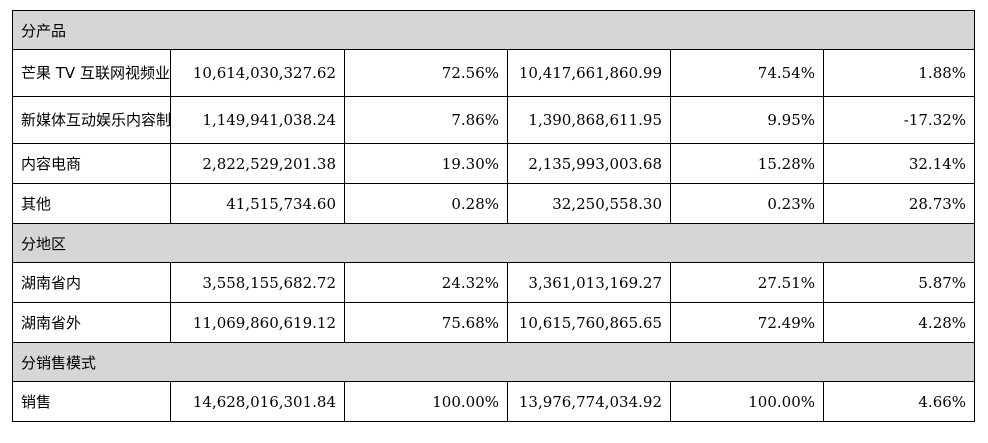 The image size is (988, 443). I want to click on amount-current: 2,822,529,201.38, so click(257, 163).